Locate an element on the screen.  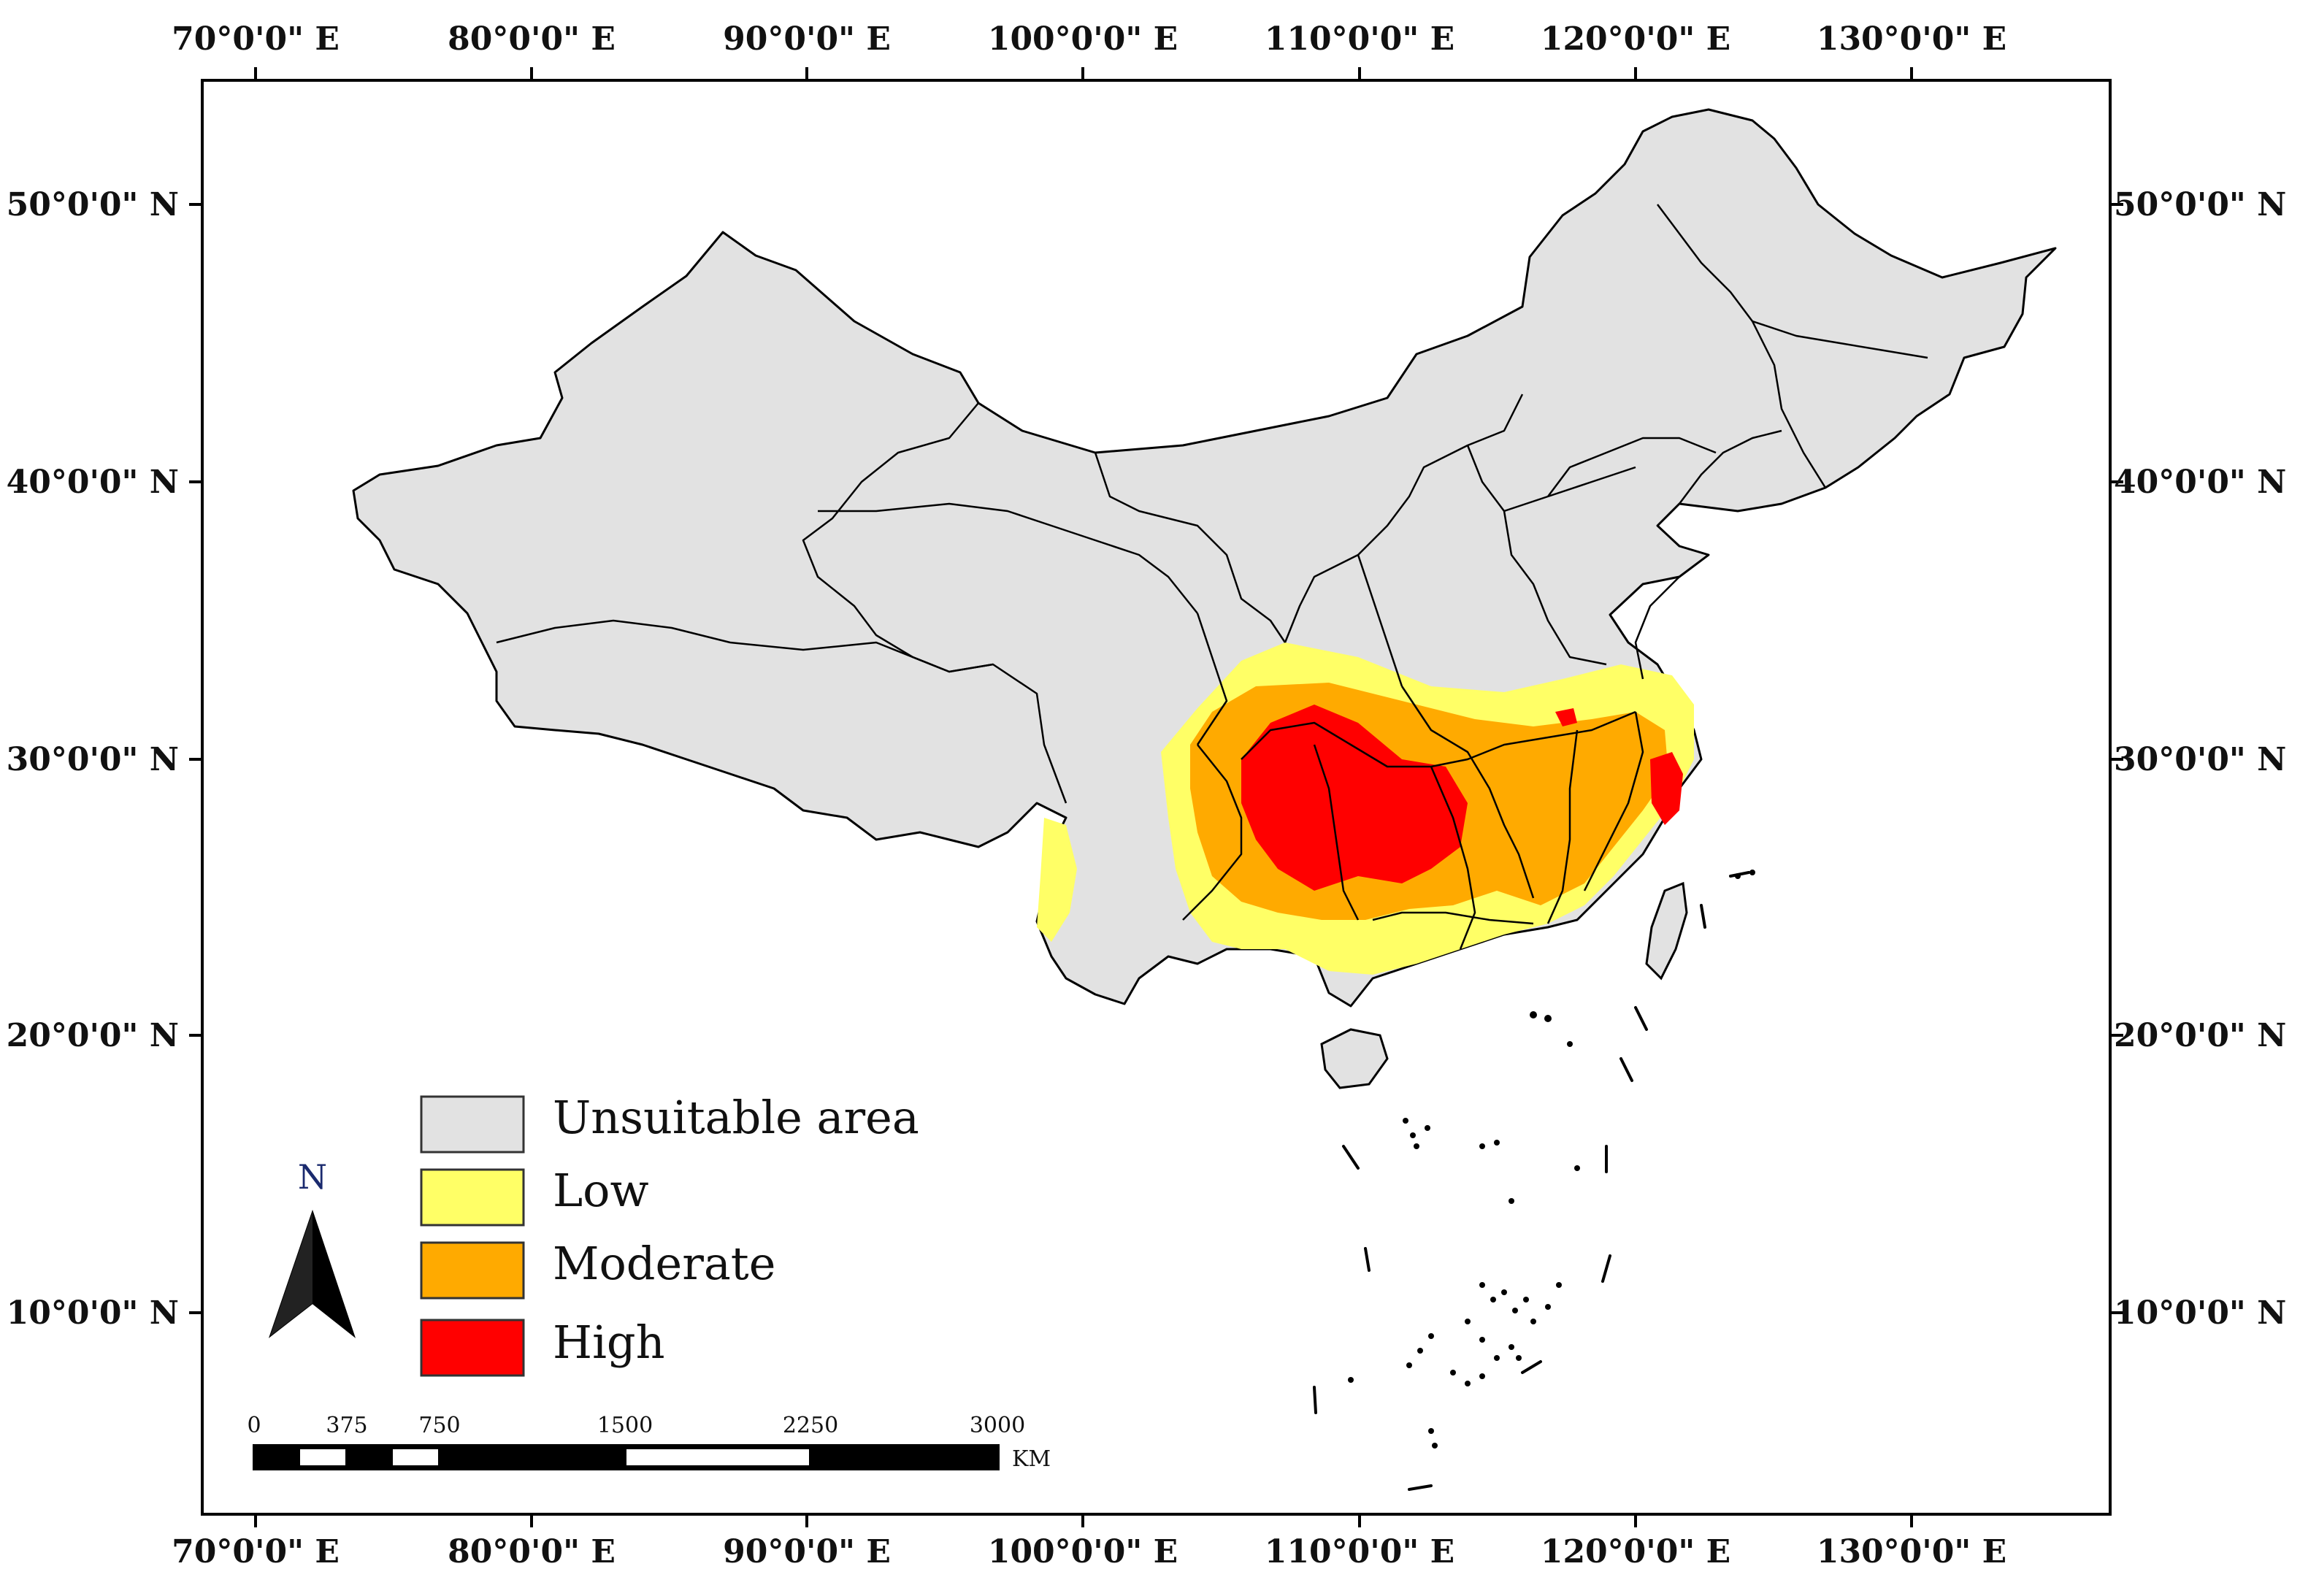
lat-label-left-10: 10°0'0" N is located at coordinates (93, 1313).